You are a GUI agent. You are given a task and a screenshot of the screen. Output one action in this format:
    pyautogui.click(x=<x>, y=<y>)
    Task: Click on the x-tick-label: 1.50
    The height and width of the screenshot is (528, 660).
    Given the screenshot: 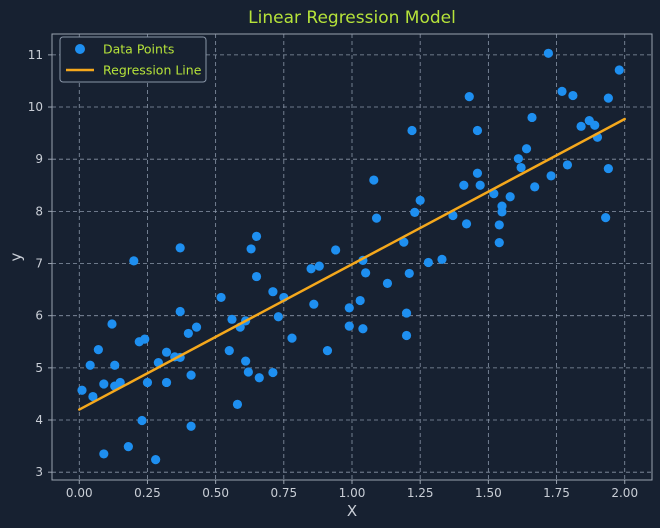 What is the action you would take?
    pyautogui.click(x=488, y=493)
    